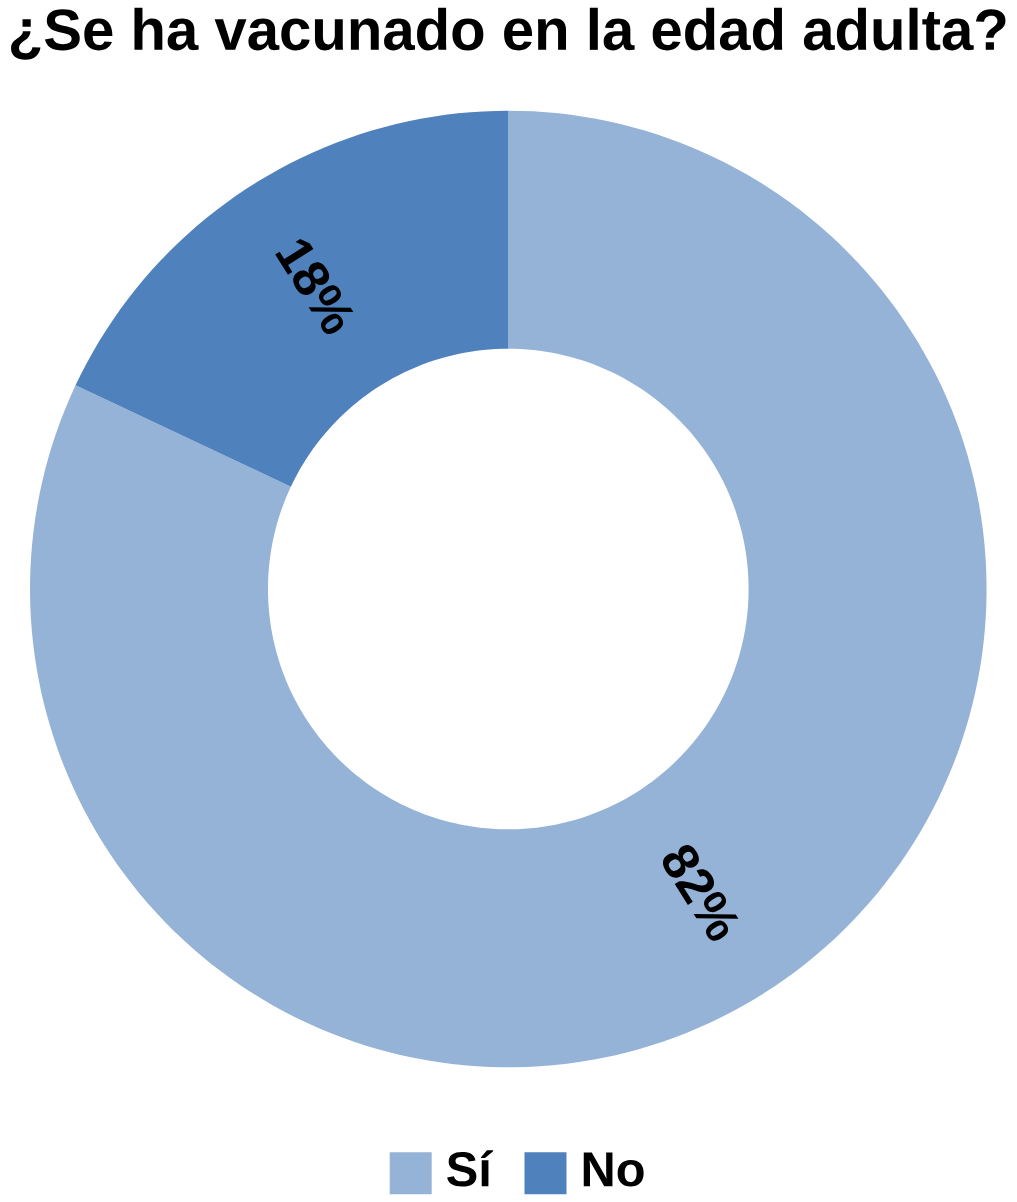  I want to click on legend-label: No, so click(613, 1169).